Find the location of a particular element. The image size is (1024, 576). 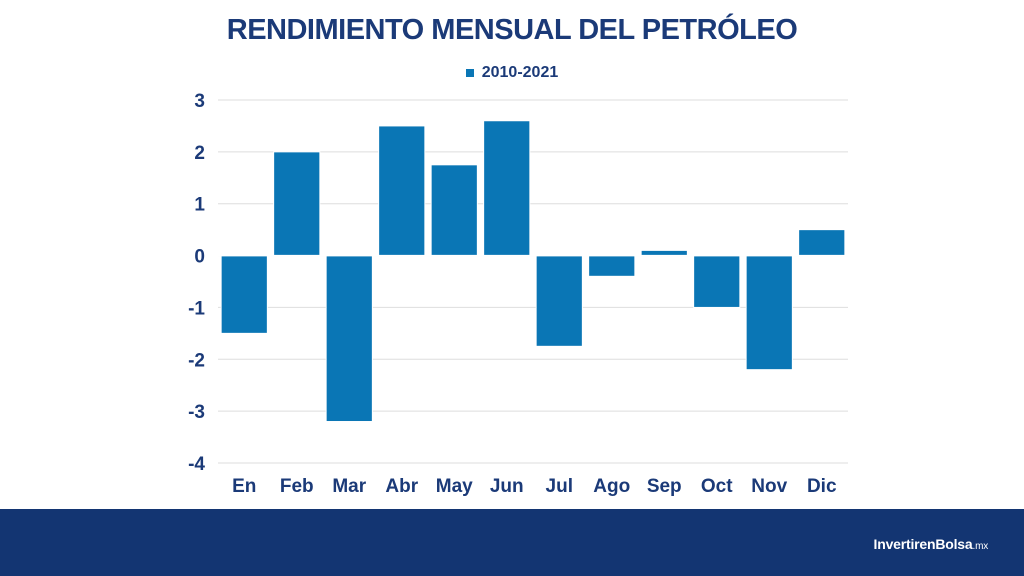

legend-swatch is located at coordinates (469, 73).